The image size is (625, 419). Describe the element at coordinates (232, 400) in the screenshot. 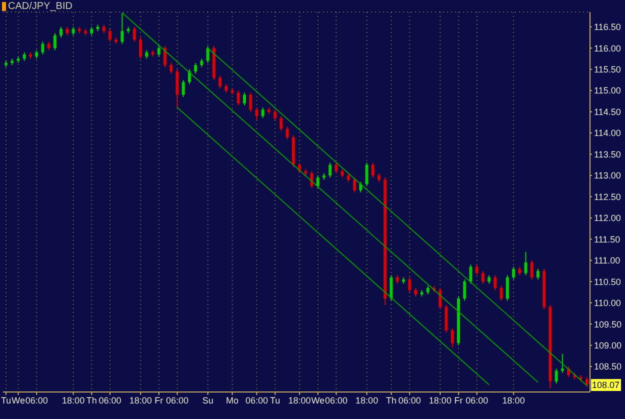

I see `x-tick-label: Mo` at that location.